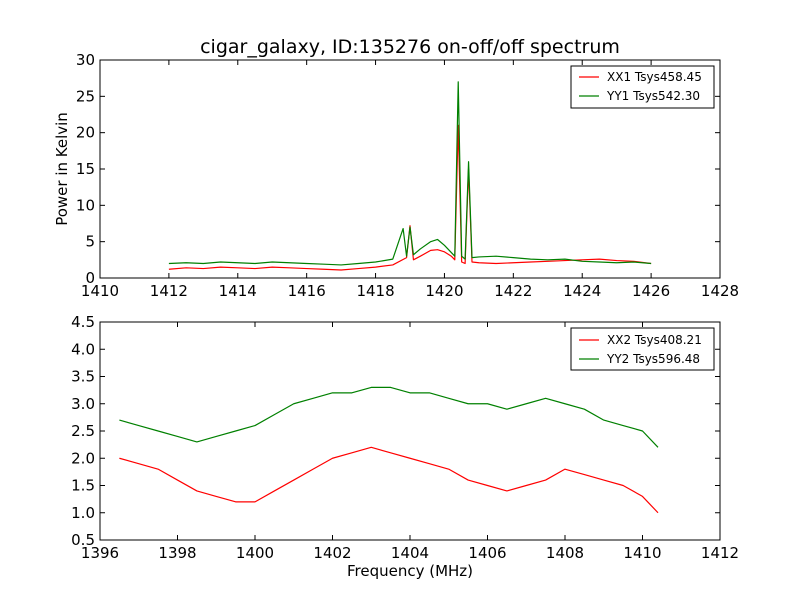  Describe the element at coordinates (83, 431) in the screenshot. I see `bottom-y-tick-label: 2.5` at that location.